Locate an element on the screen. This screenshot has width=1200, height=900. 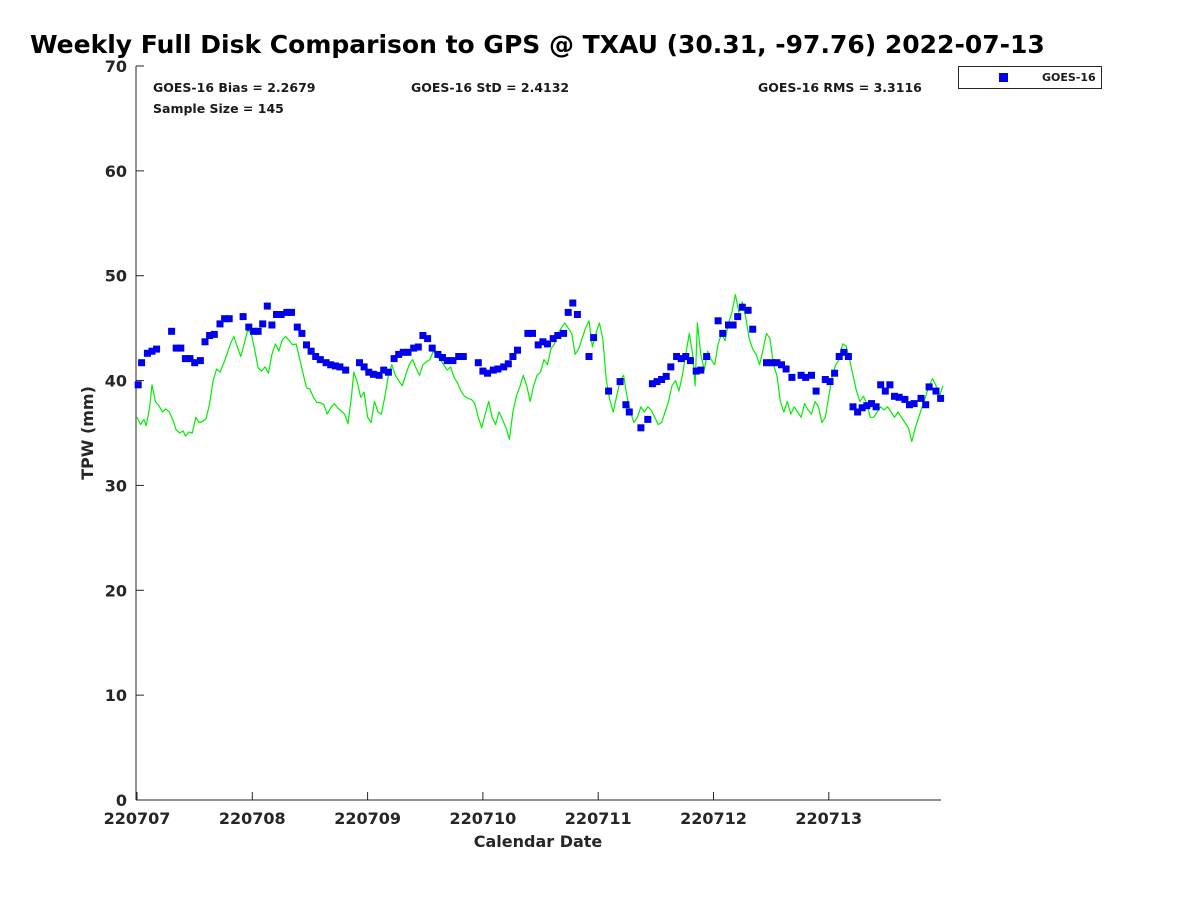
bias-stat: GOES-16 Bias = 2.2679 is located at coordinates (234, 87).